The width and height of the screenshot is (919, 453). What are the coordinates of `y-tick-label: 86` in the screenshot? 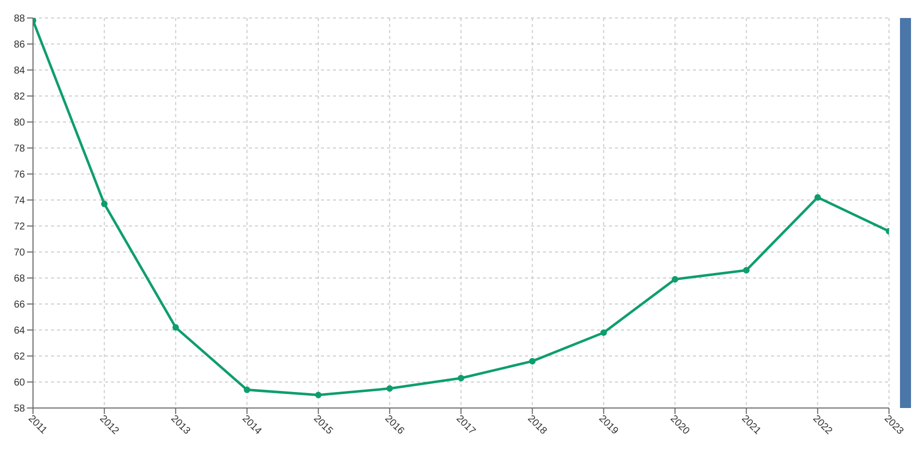 It's located at (20, 45).